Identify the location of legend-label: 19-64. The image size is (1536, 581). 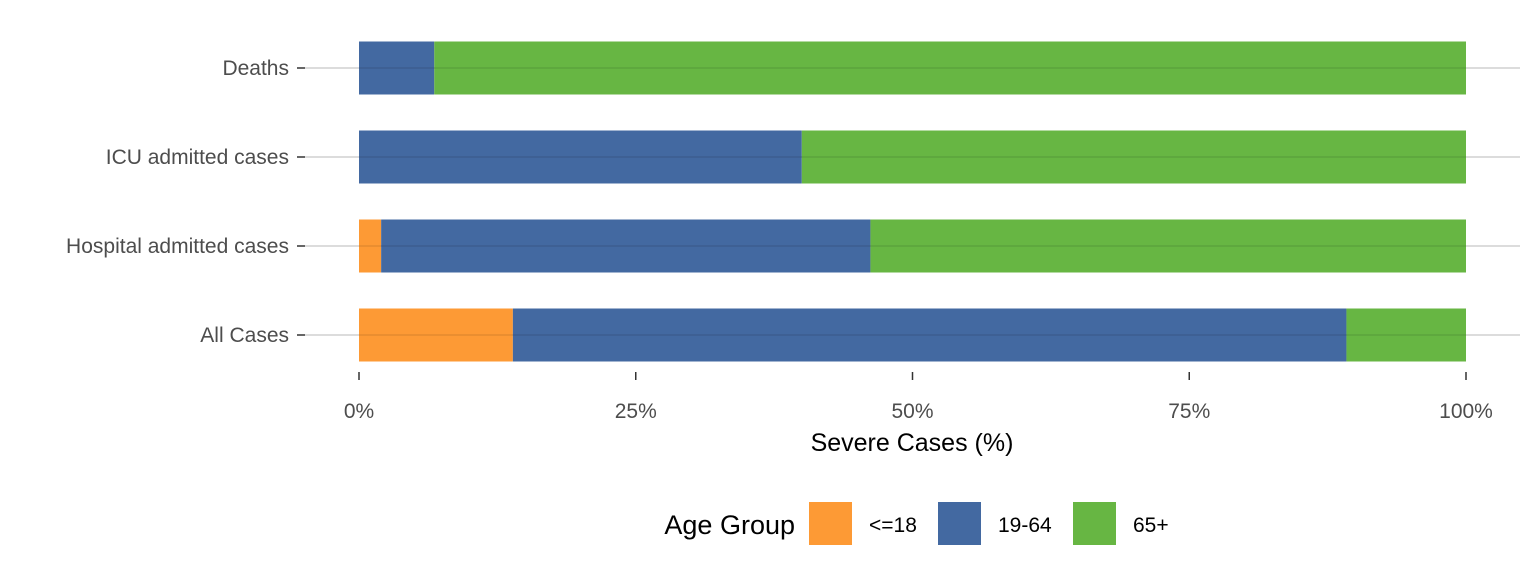
(1025, 525).